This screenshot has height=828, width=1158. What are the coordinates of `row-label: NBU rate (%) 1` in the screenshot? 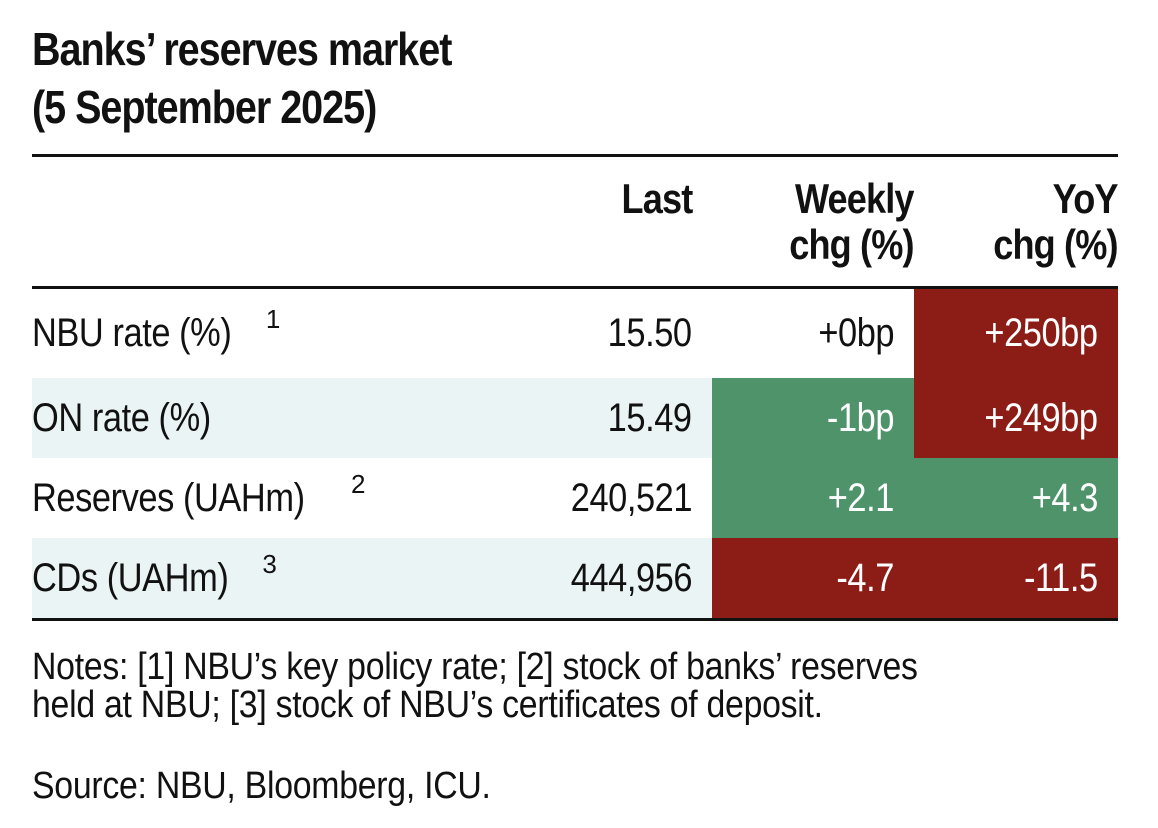 It's located at (267, 333).